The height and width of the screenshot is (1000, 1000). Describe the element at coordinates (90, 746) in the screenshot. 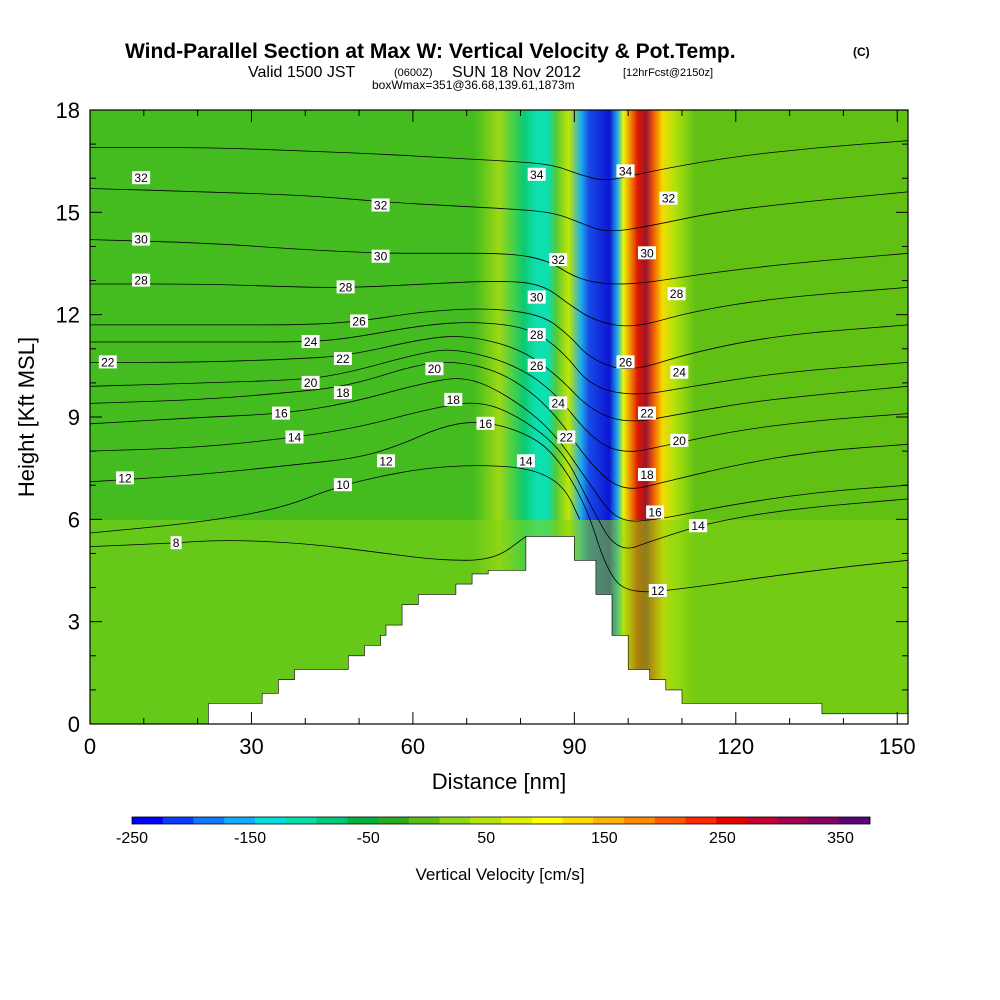

I see `x-tick-label: 0` at that location.